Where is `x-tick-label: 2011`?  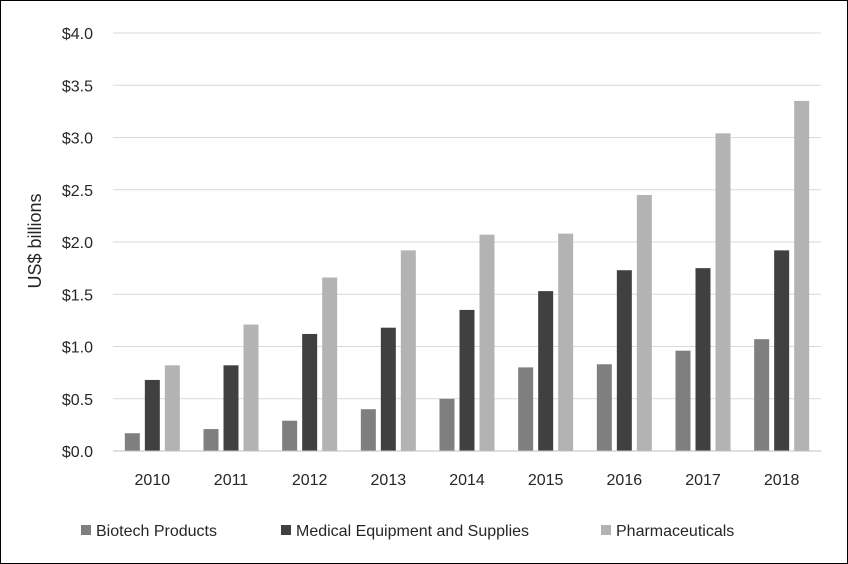
x-tick-label: 2011 is located at coordinates (231, 480).